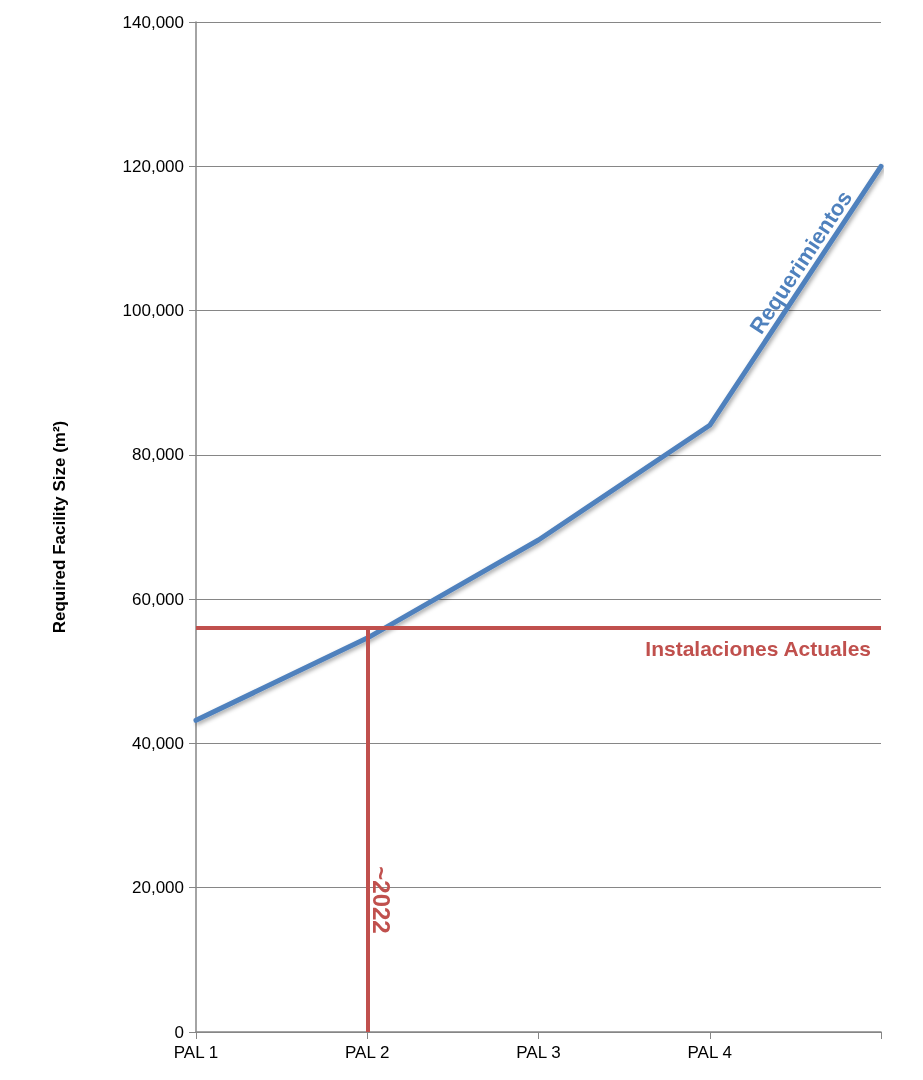 The height and width of the screenshot is (1080, 923). What do you see at coordinates (709, 1052) in the screenshot?
I see `x-tick-label: PAL 4` at bounding box center [709, 1052].